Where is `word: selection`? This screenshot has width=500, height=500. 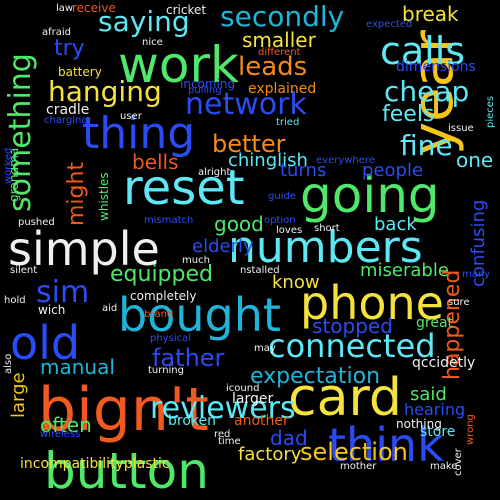
word: selection is located at coordinates (354, 452).